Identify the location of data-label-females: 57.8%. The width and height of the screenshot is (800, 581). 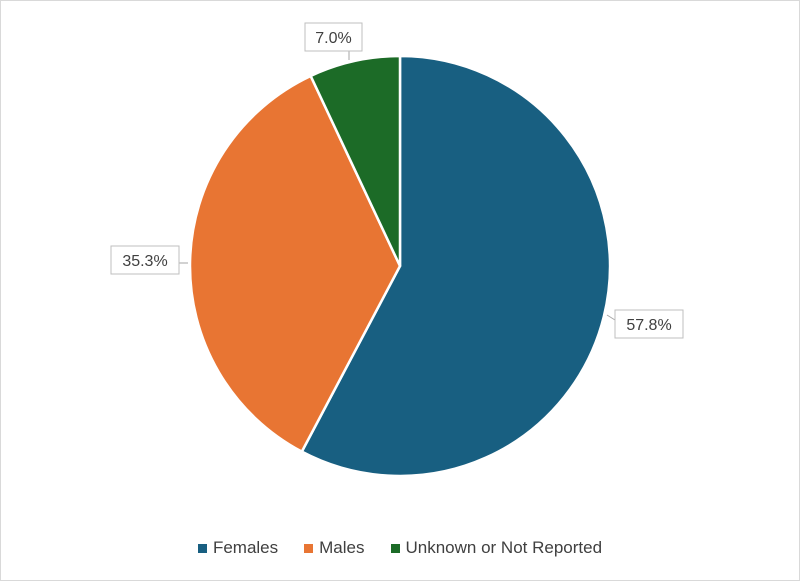
(645, 324).